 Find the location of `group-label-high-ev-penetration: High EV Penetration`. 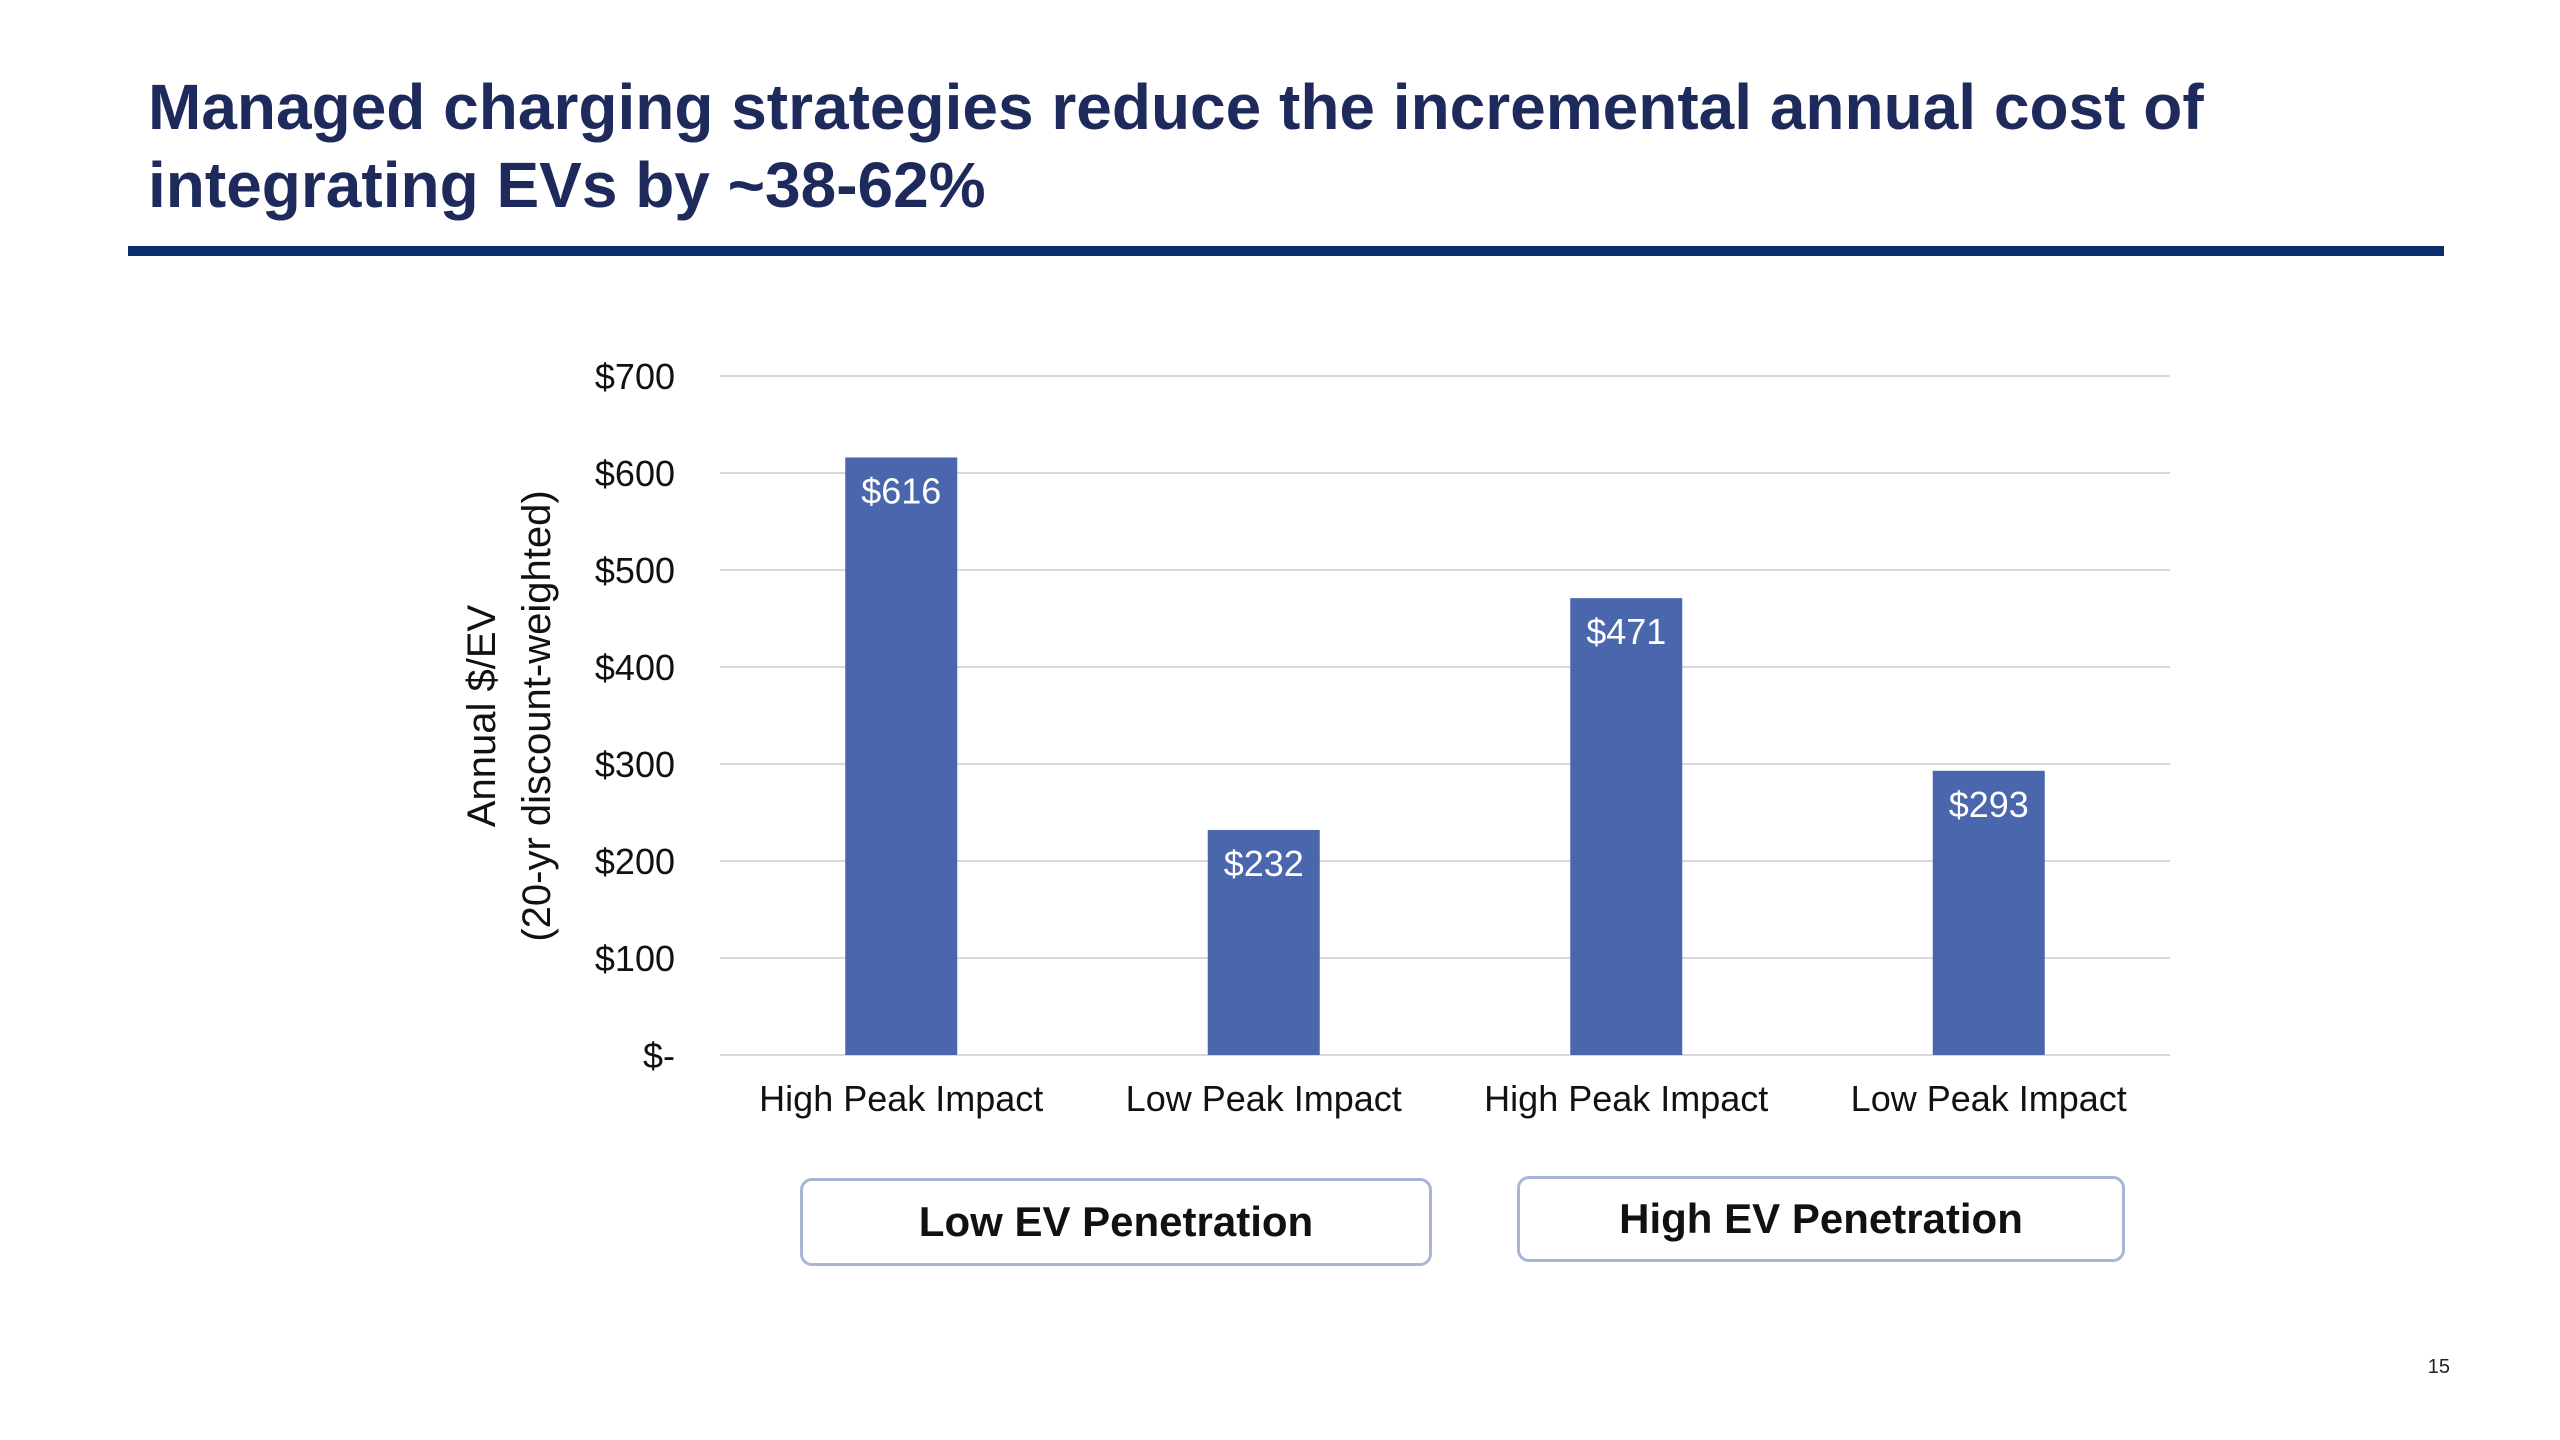

group-label-high-ev-penetration: High EV Penetration is located at coordinates (1821, 1219).